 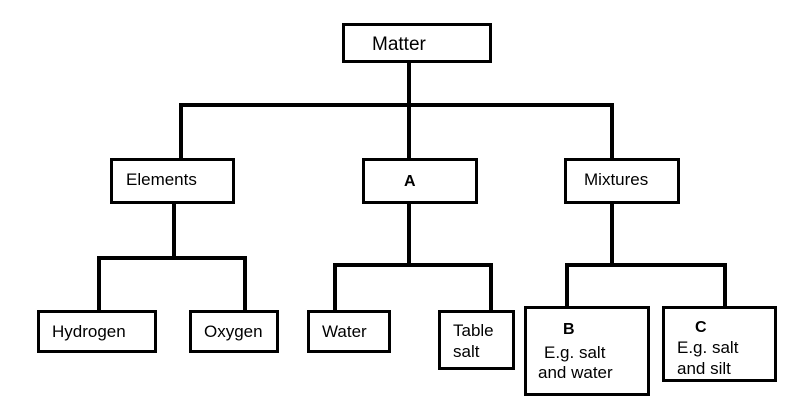 I want to click on node-table-salt-line2: salt, so click(x=466, y=351).